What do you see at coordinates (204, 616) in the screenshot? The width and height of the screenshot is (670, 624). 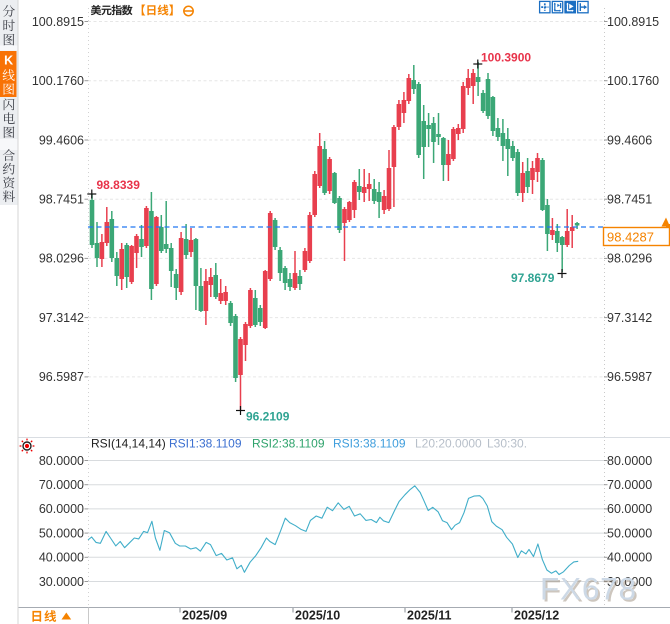 I see `svg-text: 2025/09` at bounding box center [204, 616].